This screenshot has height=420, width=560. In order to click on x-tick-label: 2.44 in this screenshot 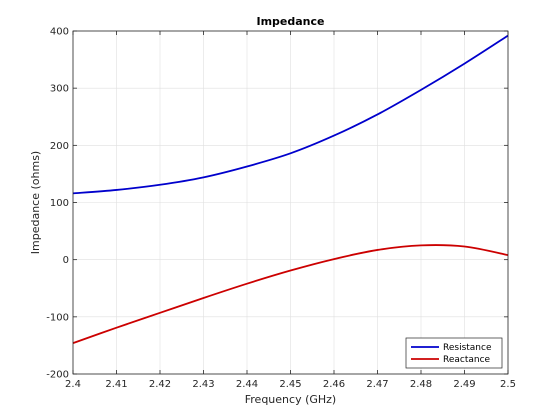, I will do `click(247, 384)`.